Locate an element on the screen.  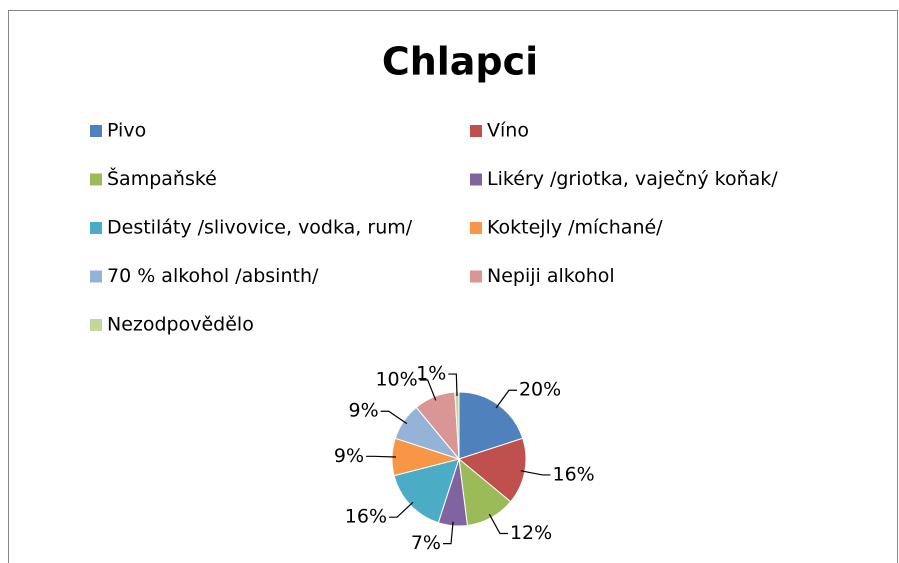
legend-label: Nezodpovědělo is located at coordinates (180, 325).